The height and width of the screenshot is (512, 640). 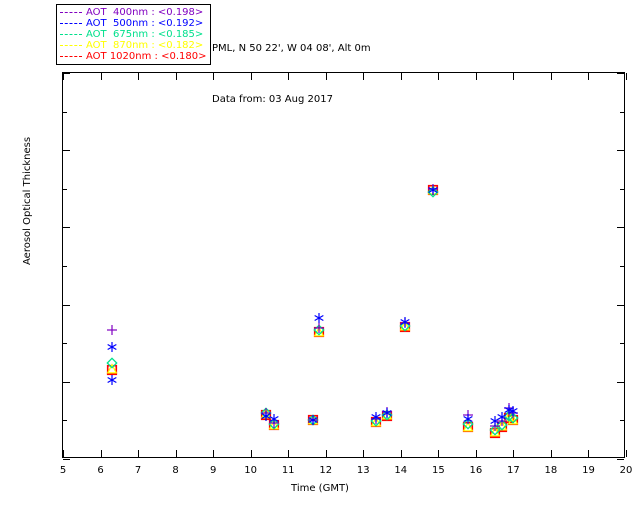 What do you see at coordinates (513, 470) in the screenshot?
I see `x-axis-tick-label: 17` at bounding box center [513, 470].